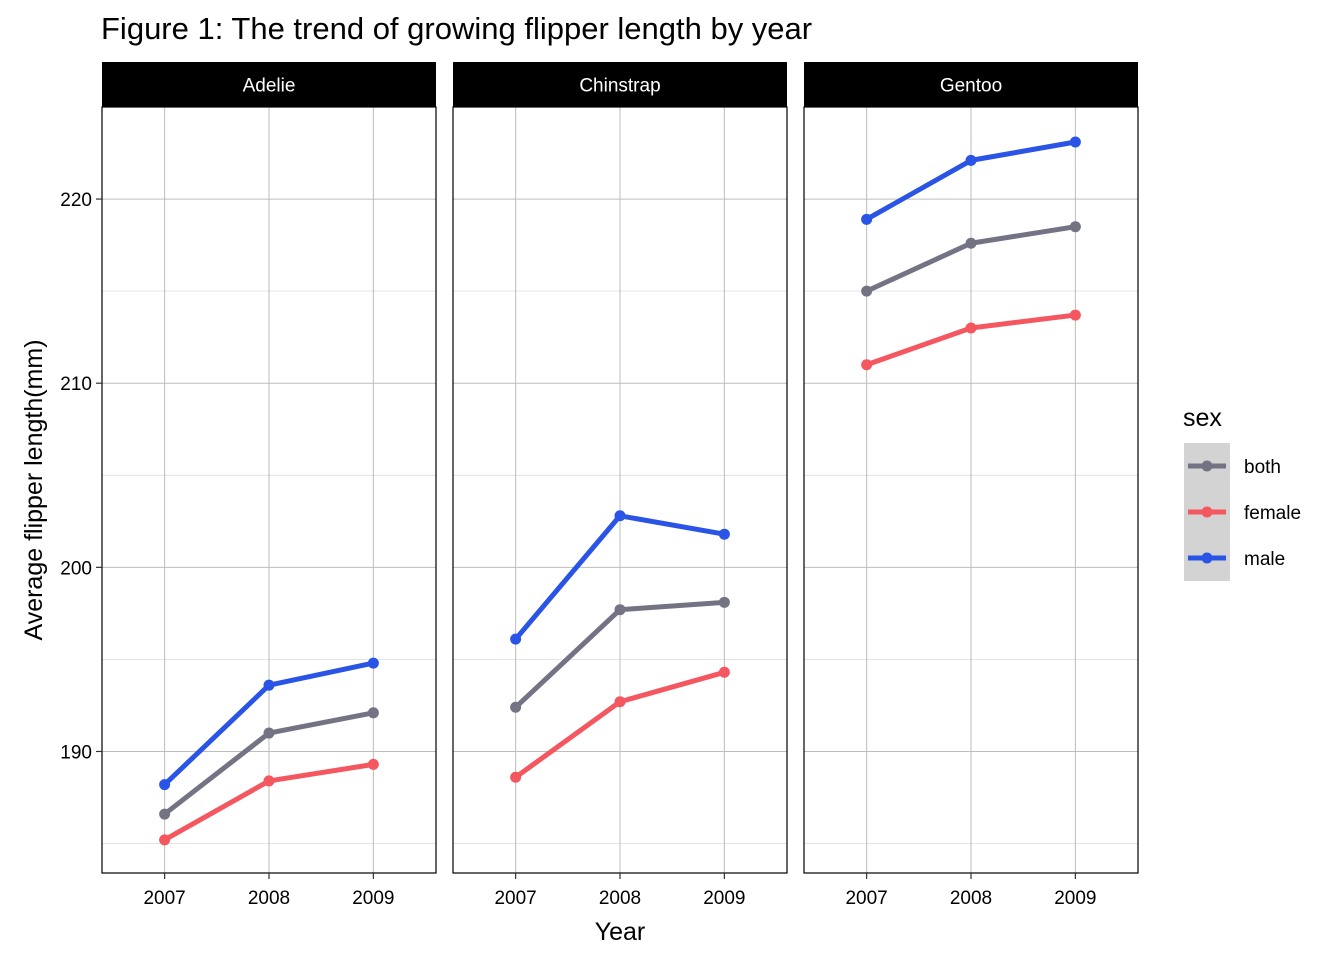 The height and width of the screenshot is (960, 1344). What do you see at coordinates (76, 752) in the screenshot?
I see `y-tick-label: 190` at bounding box center [76, 752].